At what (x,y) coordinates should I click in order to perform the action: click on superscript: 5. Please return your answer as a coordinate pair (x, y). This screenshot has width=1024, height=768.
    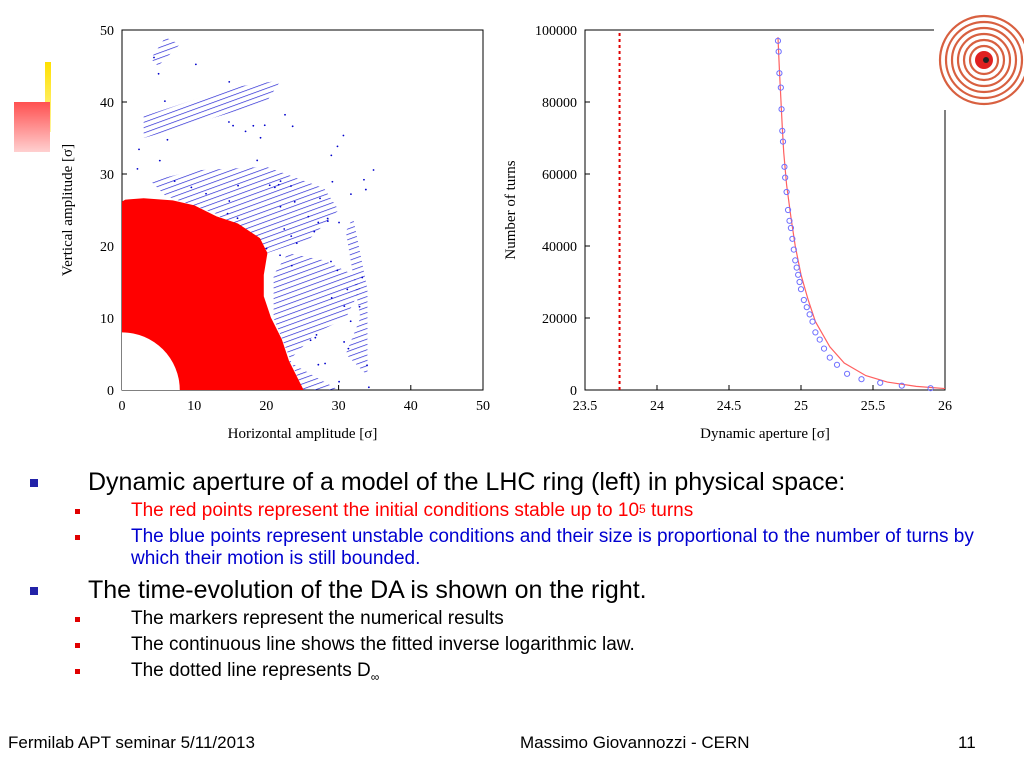
    Looking at the image, I should click on (642, 509).